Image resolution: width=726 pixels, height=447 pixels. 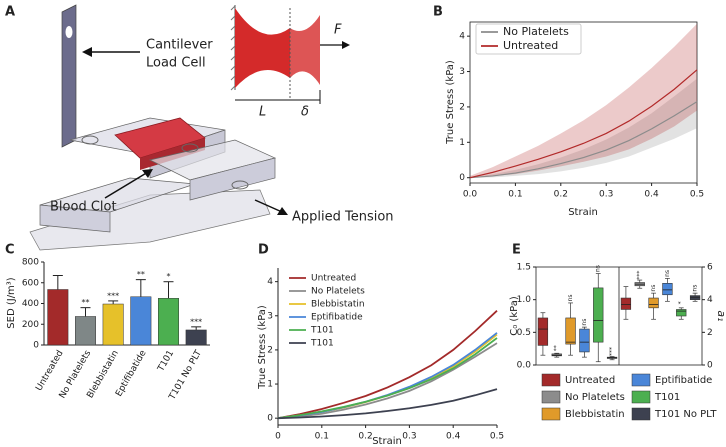 What do you see at coordinates (262, 347) in the screenshot?
I see `y-axis-label: True Stress (kPa)` at bounding box center [262, 347].